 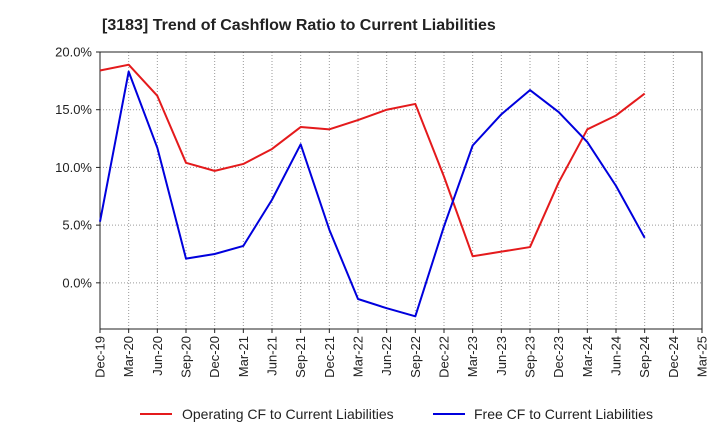 I want to click on x-tick-label: Mar-20, so click(x=128, y=356).